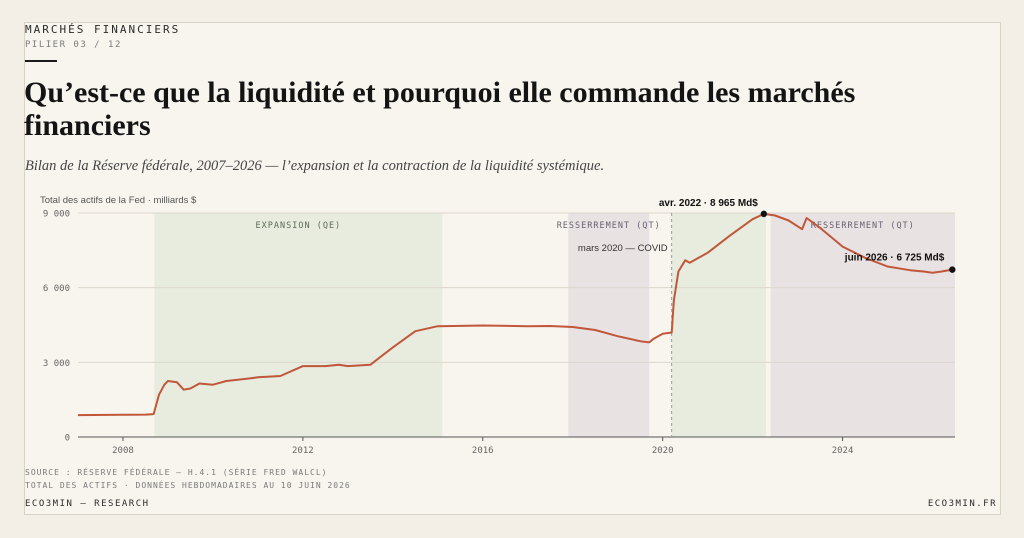 This screenshot has height=538, width=1024. Describe the element at coordinates (56, 215) in the screenshot. I see `y-tick-label: 9 000` at that location.